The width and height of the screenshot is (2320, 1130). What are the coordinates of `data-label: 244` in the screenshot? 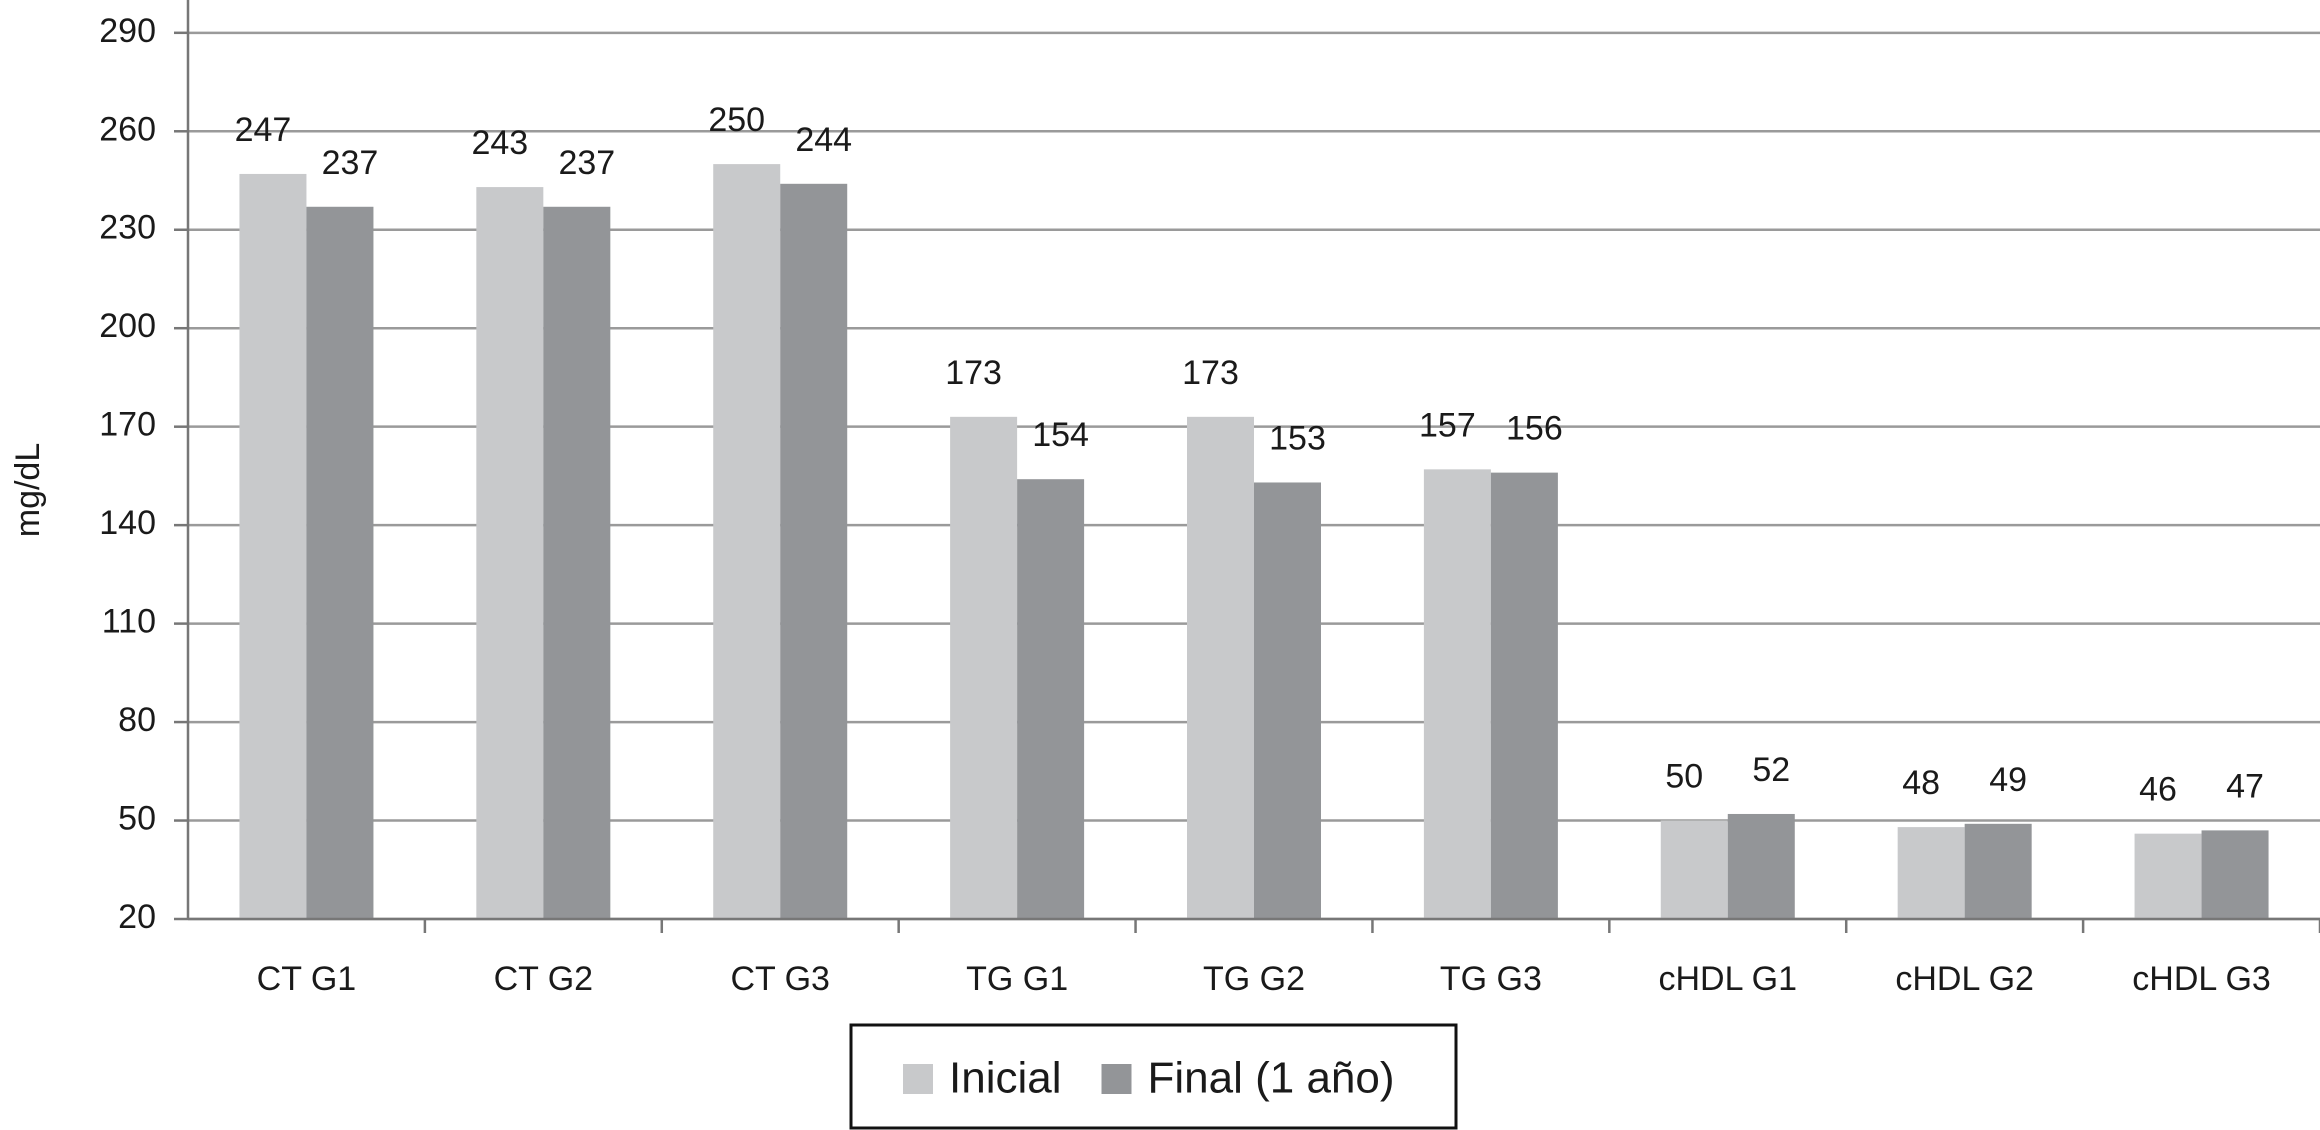 It's located at (823, 140).